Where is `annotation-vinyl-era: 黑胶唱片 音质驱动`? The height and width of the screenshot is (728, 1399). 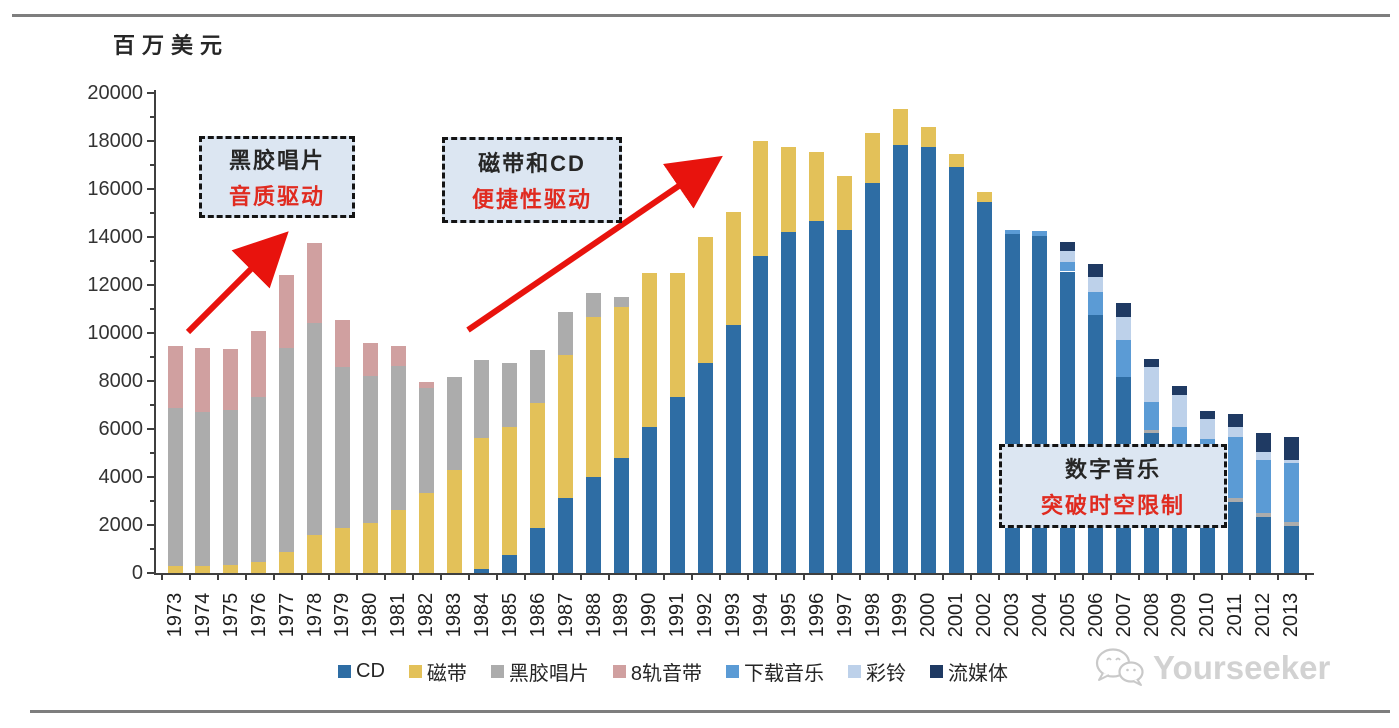
annotation-vinyl-era: 黑胶唱片 音质驱动 is located at coordinates (277, 177).